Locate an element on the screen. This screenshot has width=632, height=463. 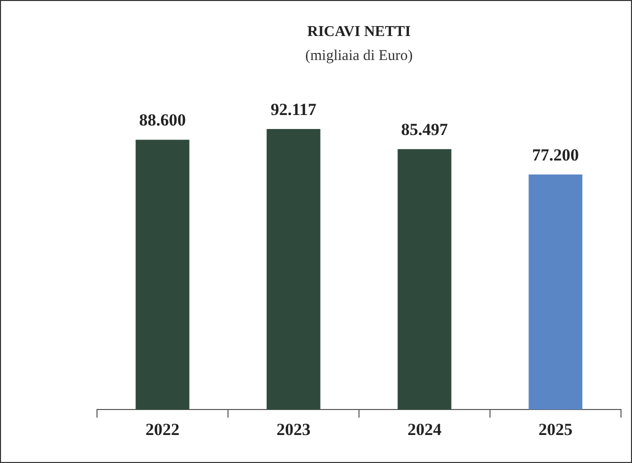
data-label: 85.497 is located at coordinates (424, 130).